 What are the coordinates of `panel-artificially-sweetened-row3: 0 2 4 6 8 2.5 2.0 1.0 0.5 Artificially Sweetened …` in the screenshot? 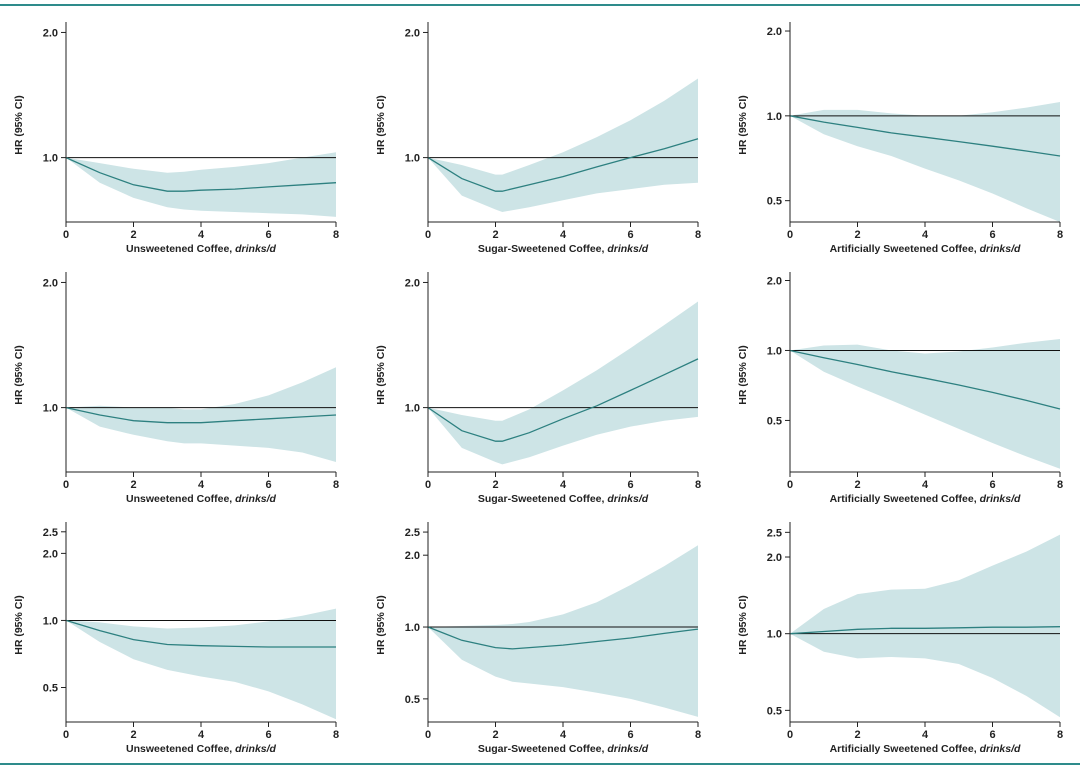 It's located at (902, 639).